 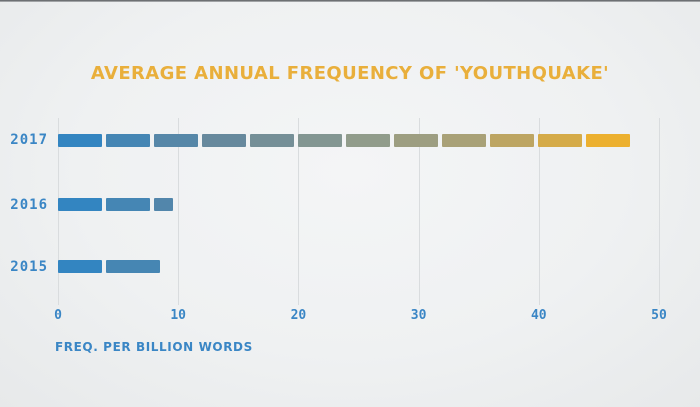 I want to click on tick-label-10: 10, so click(x=178, y=315).